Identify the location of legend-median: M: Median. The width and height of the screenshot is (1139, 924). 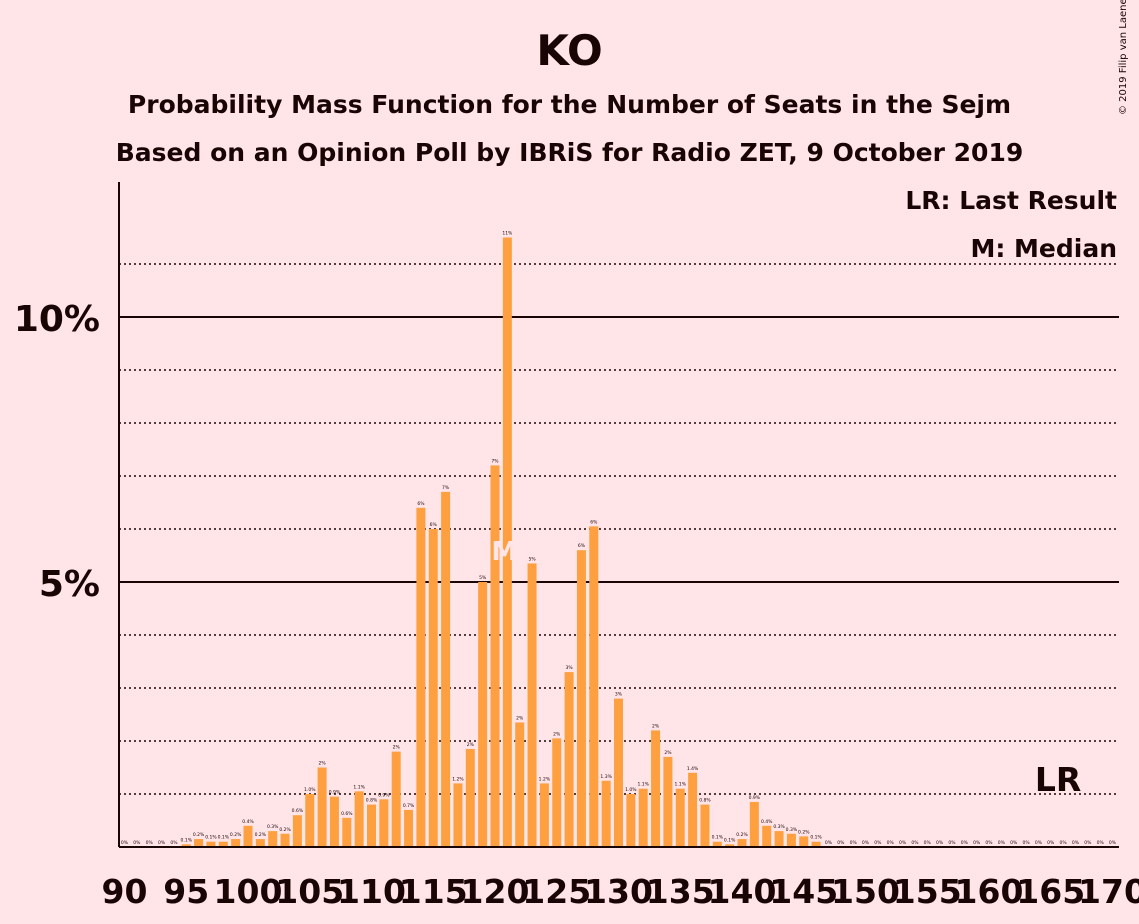
(1043, 248).